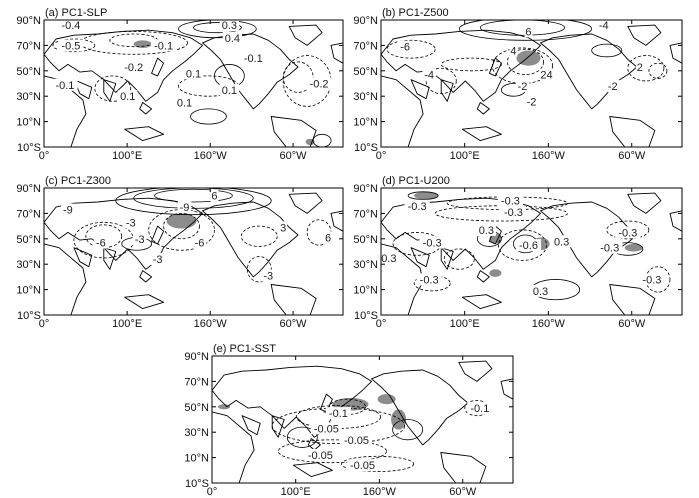  Describe the element at coordinates (244, 349) in the screenshot. I see `panel-title: (e) PC1-SST` at that location.